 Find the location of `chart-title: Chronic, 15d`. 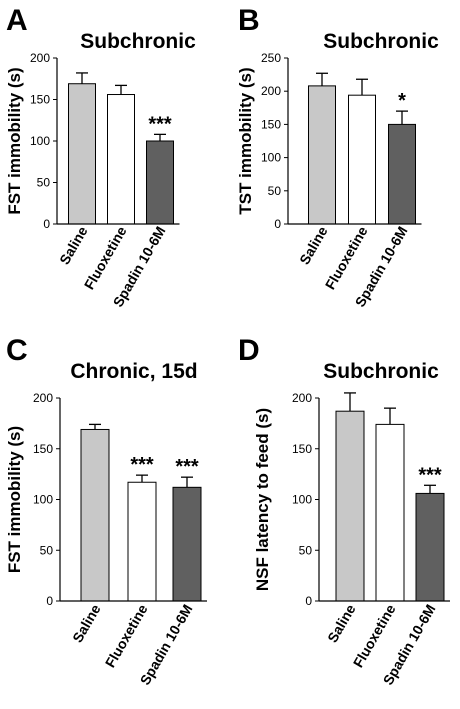

chart-title: Chronic, 15d is located at coordinates (133, 371).